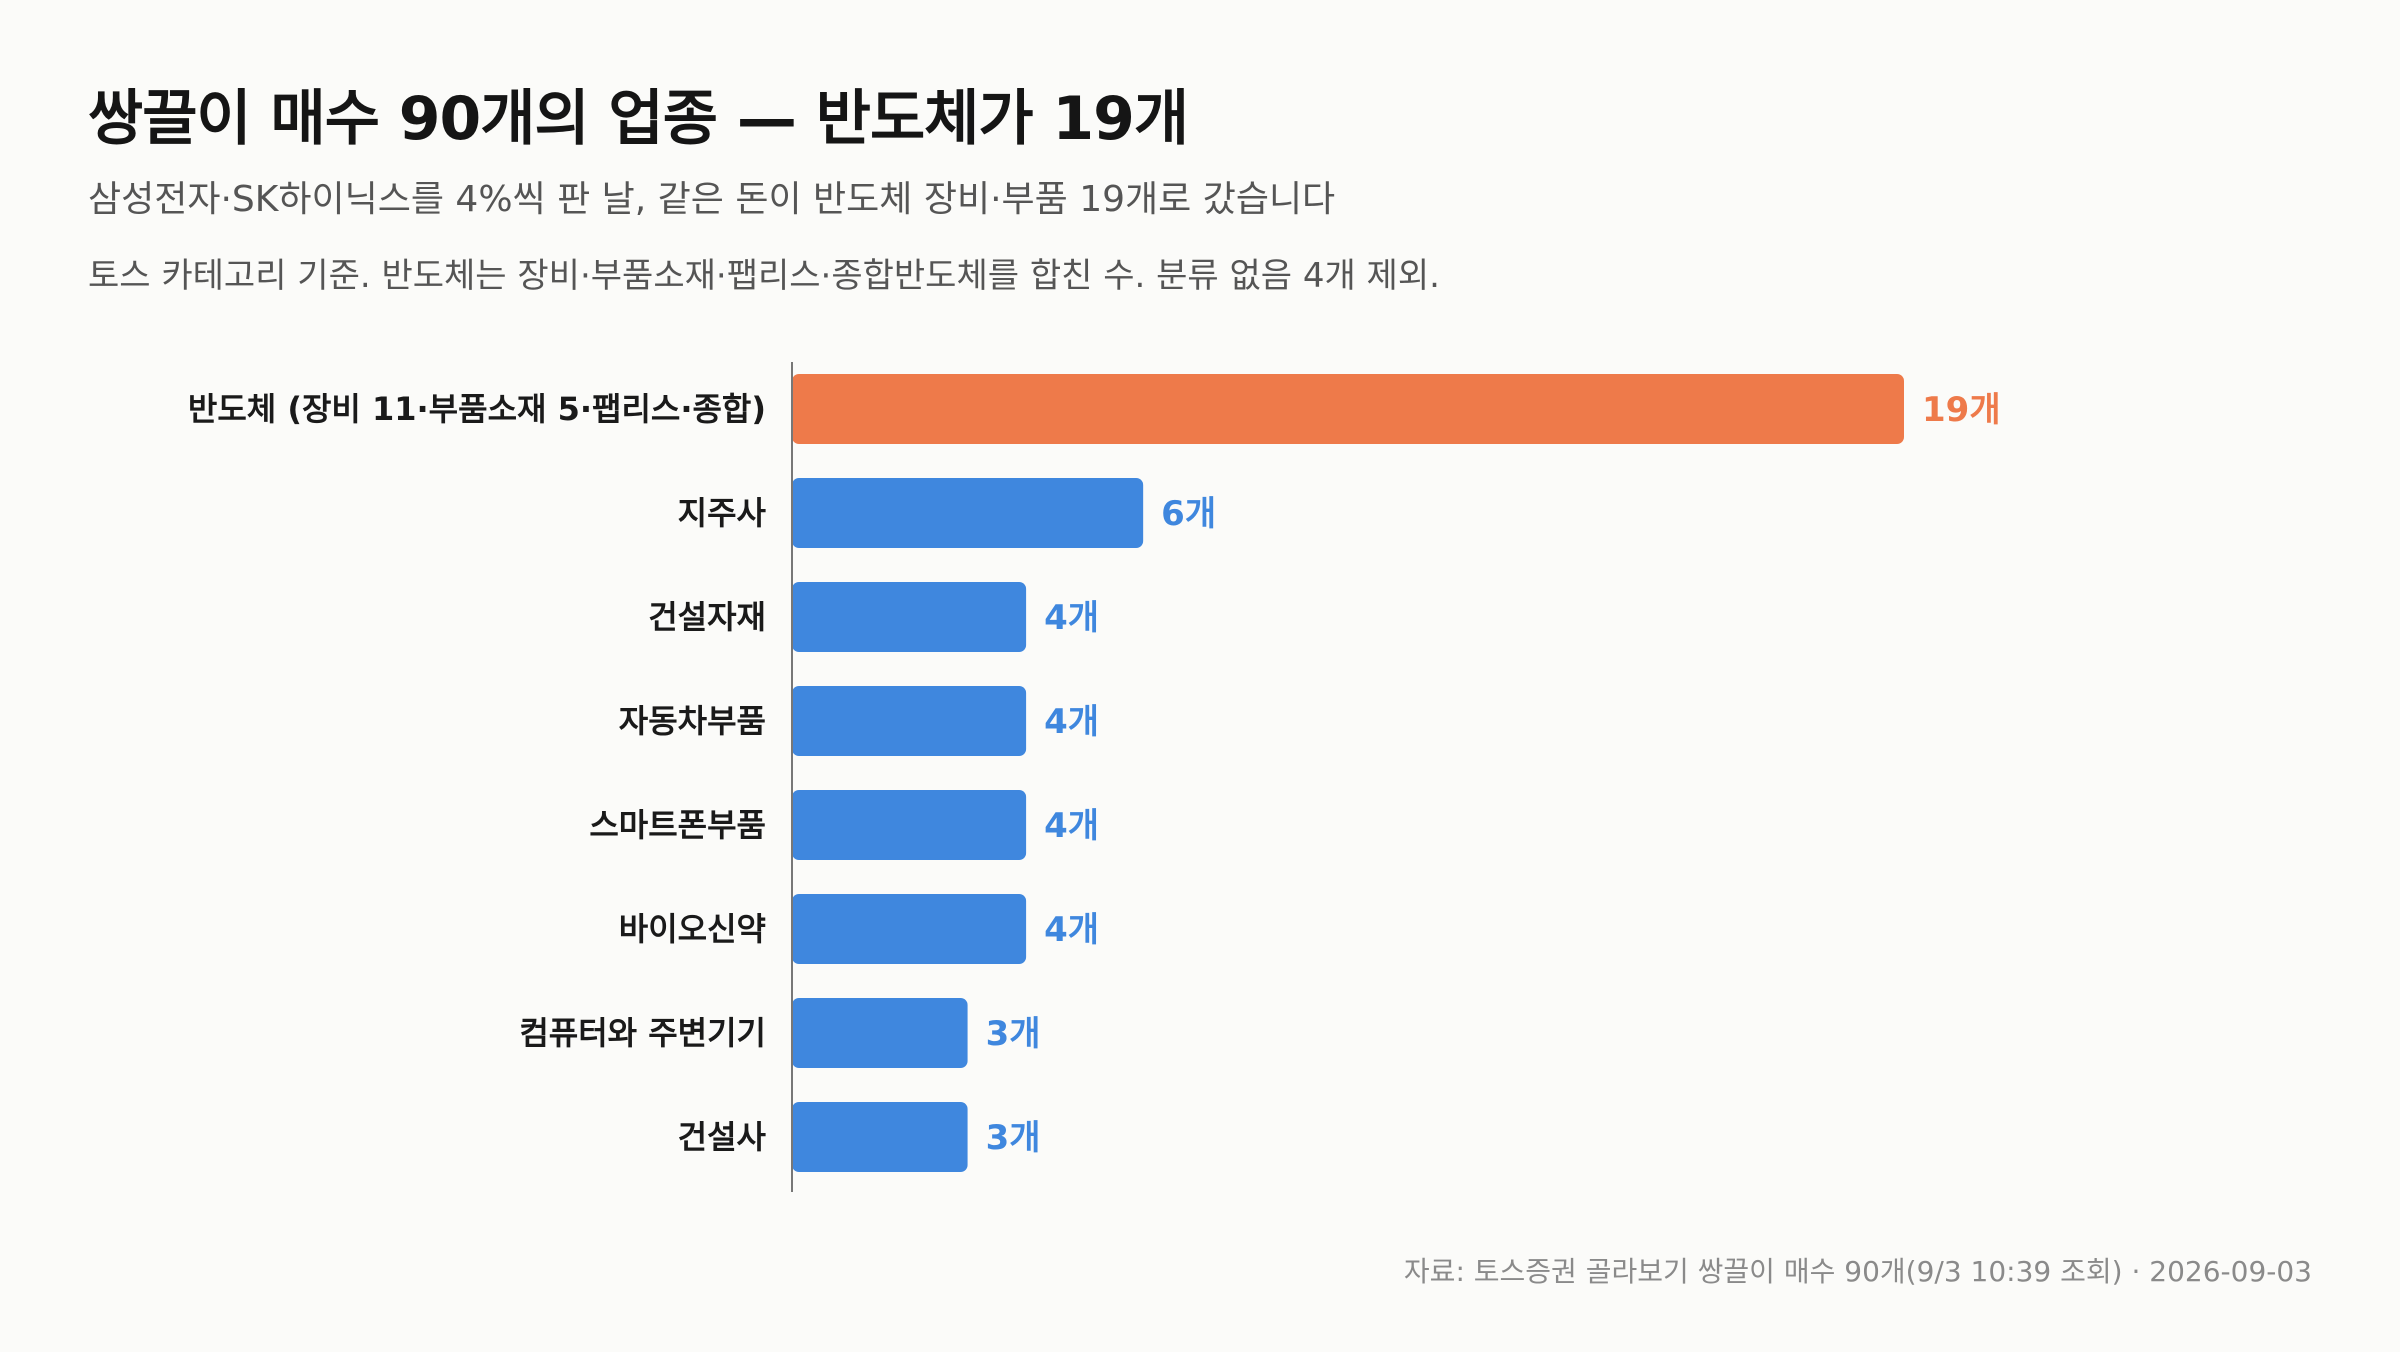 This screenshot has width=2400, height=1352. I want to click on category-label: 바이오신약, so click(692, 929).